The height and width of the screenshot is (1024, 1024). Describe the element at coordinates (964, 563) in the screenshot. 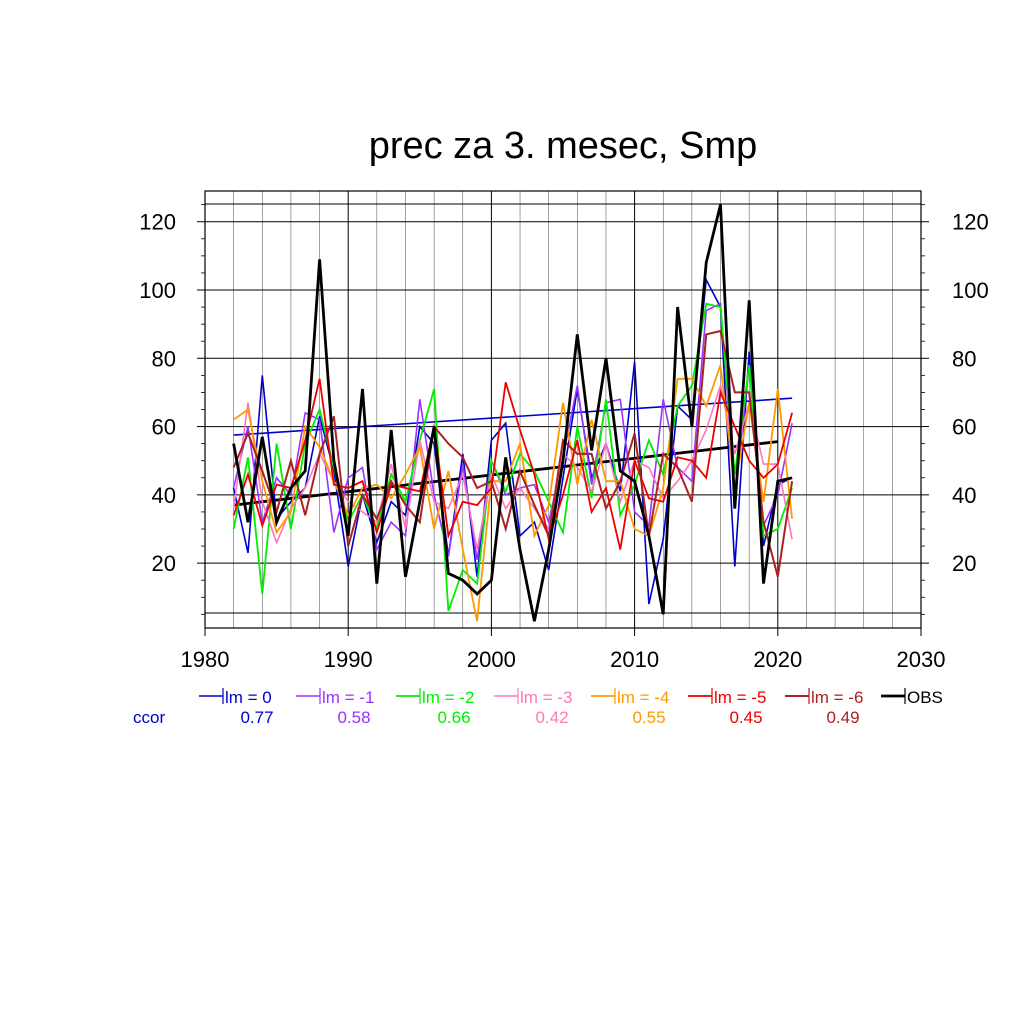

I see `y-tick-label-right: 20` at that location.